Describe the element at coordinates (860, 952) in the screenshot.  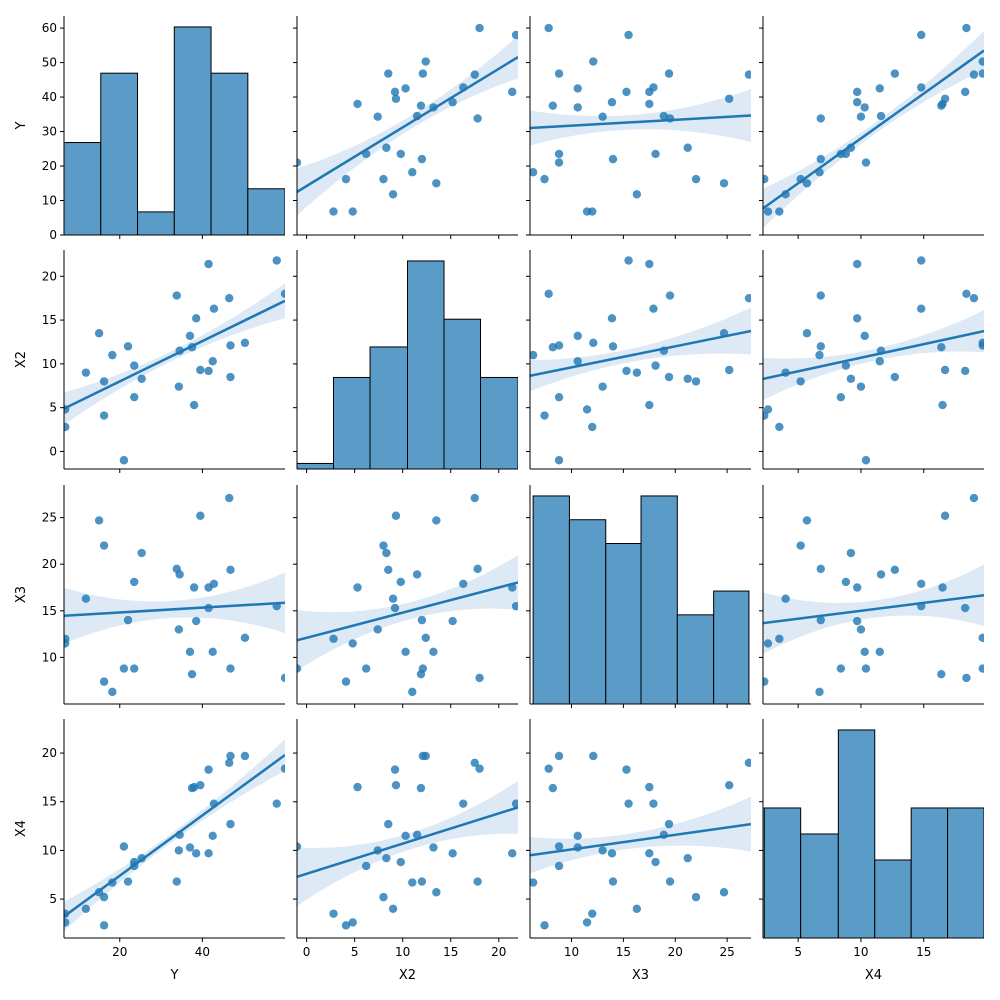
I see `x-tick-label: 10` at that location.